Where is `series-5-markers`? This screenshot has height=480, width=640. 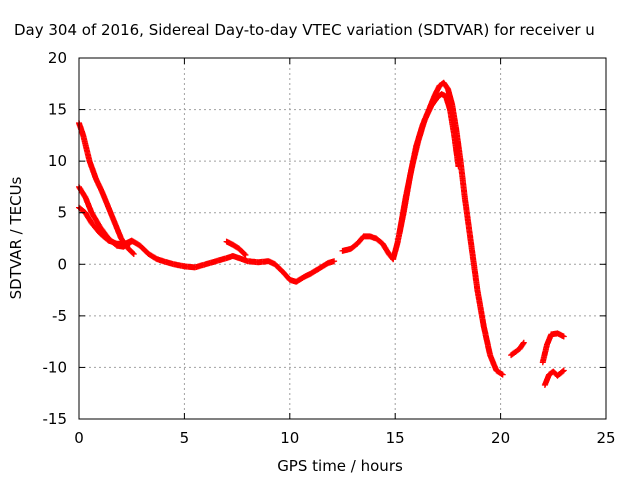
series-5-markers is located at coordinates (448, 228).